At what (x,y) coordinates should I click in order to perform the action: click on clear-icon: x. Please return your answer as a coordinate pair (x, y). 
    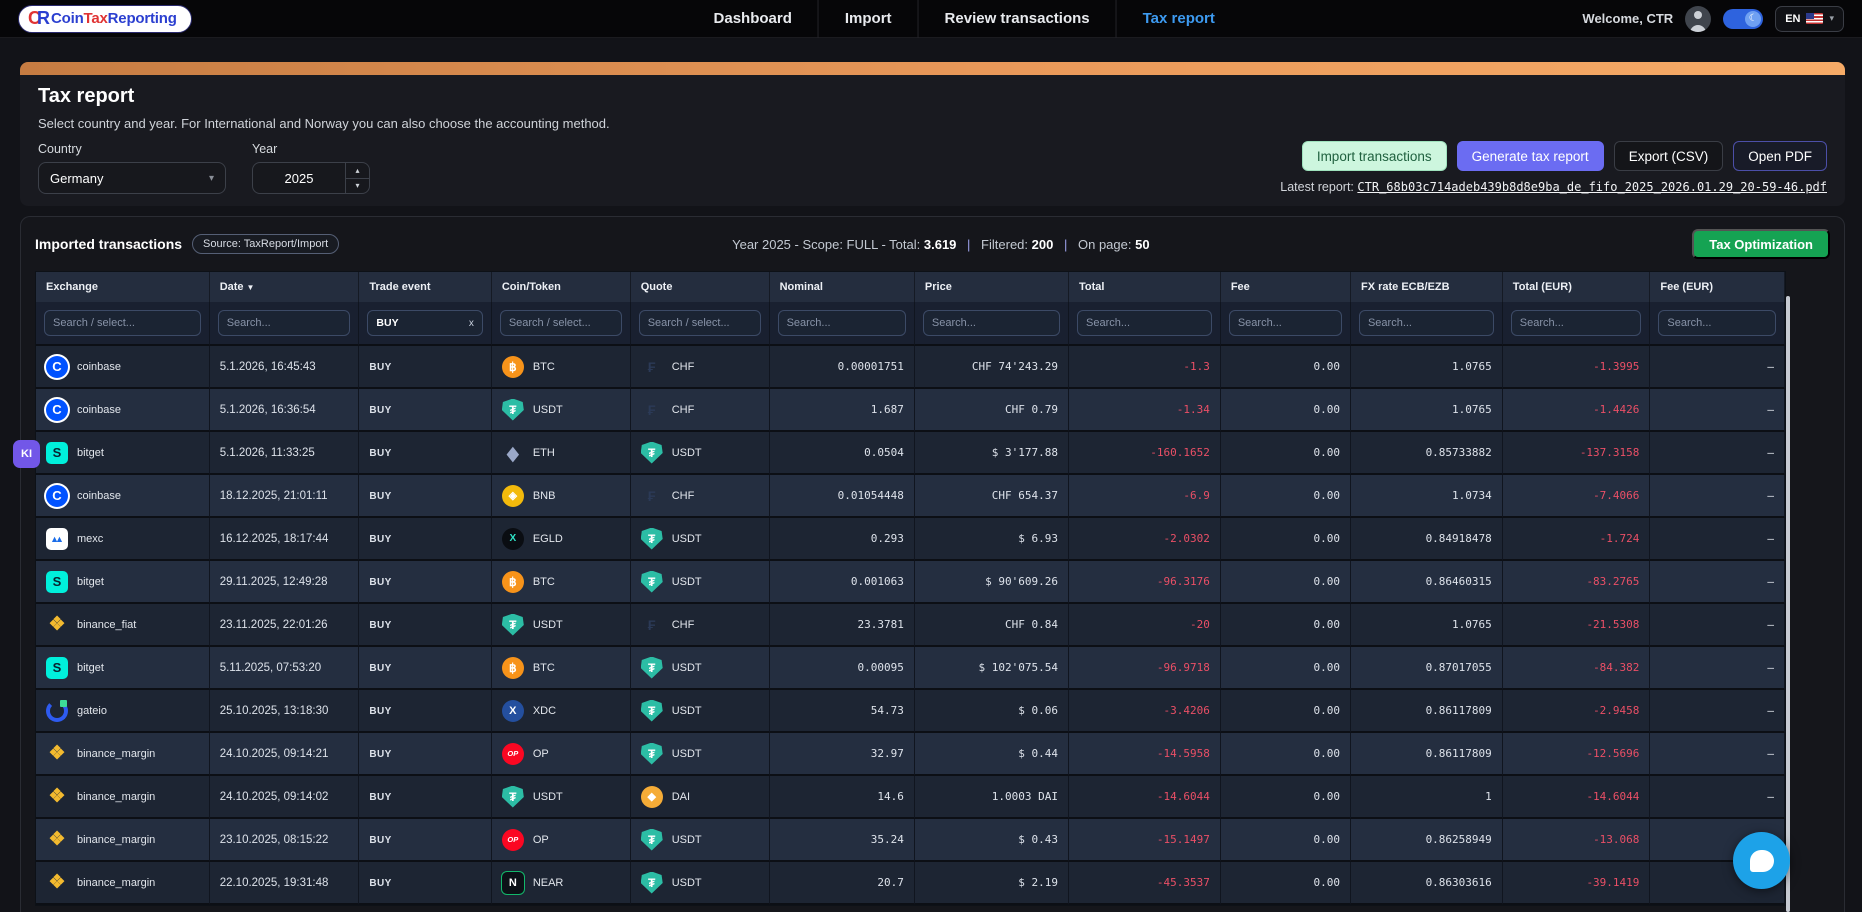
    Looking at the image, I should click on (471, 323).